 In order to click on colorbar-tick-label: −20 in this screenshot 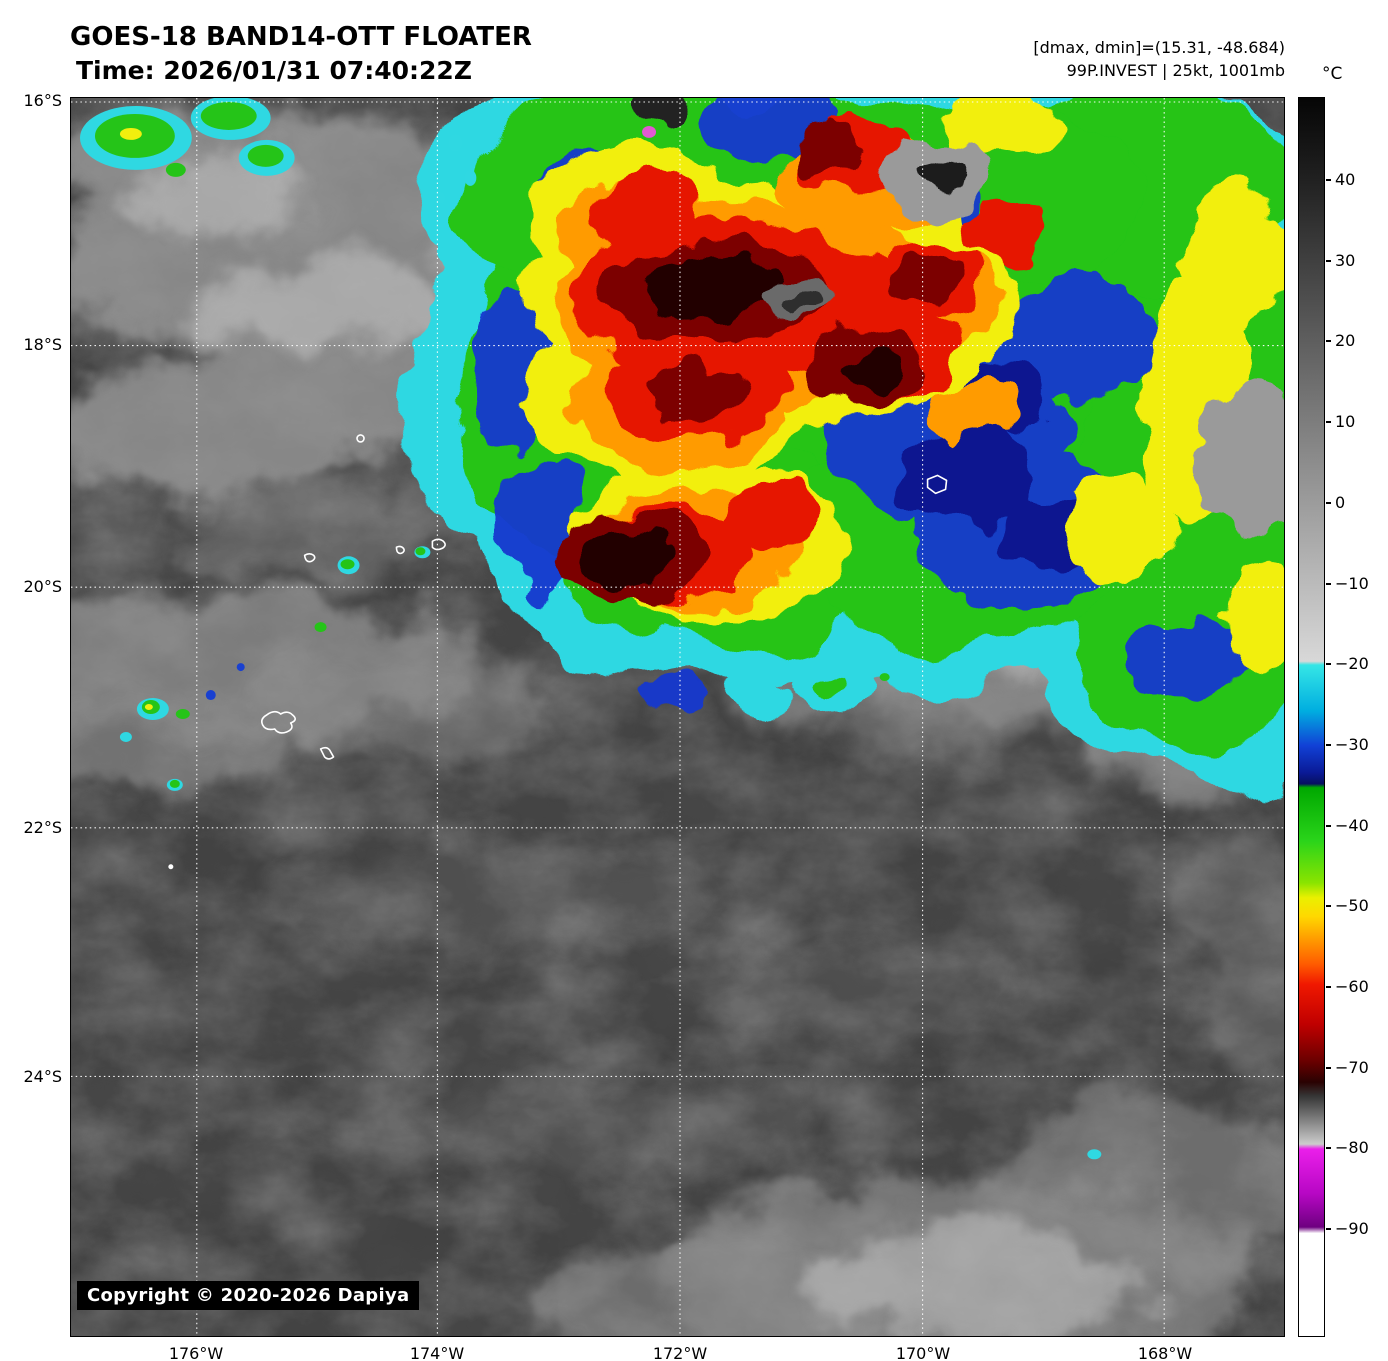, I will do `click(1352, 664)`.